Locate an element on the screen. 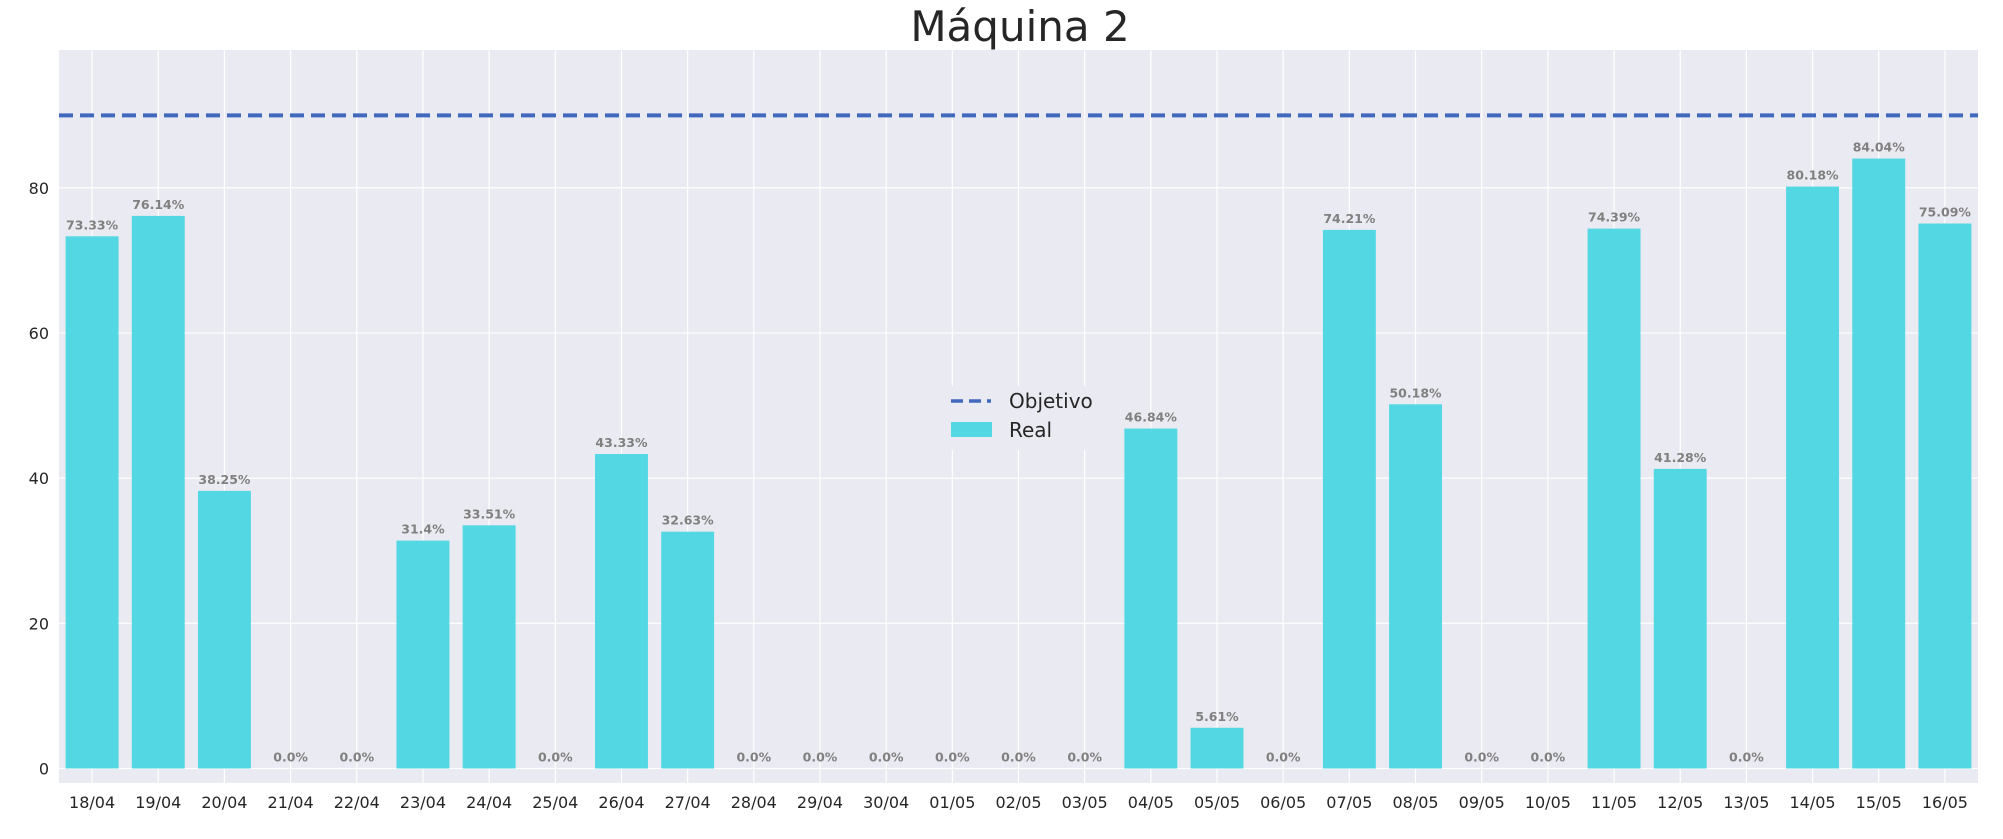  x-tick-label: 12/05 is located at coordinates (1680, 802).